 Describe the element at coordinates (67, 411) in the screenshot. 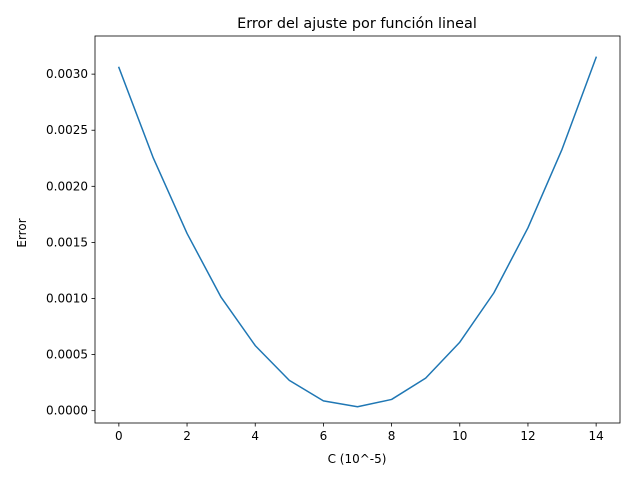

I see `y-tick-label-0: 0.0000` at that location.